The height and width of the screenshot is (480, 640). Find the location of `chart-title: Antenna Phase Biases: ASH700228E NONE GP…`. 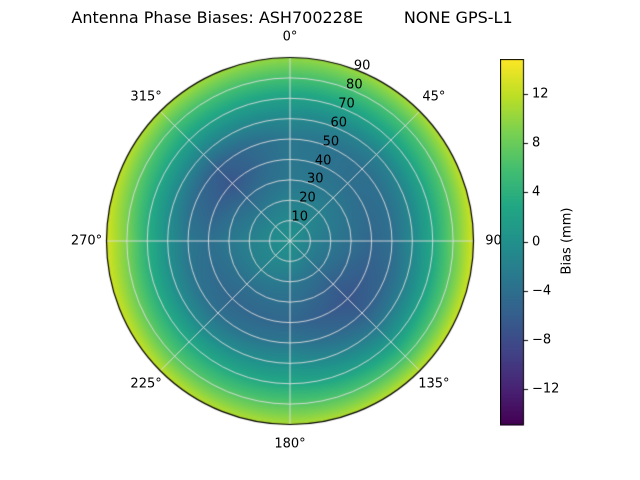

chart-title: Antenna Phase Biases: ASH700228E NONE GP… is located at coordinates (292, 17).